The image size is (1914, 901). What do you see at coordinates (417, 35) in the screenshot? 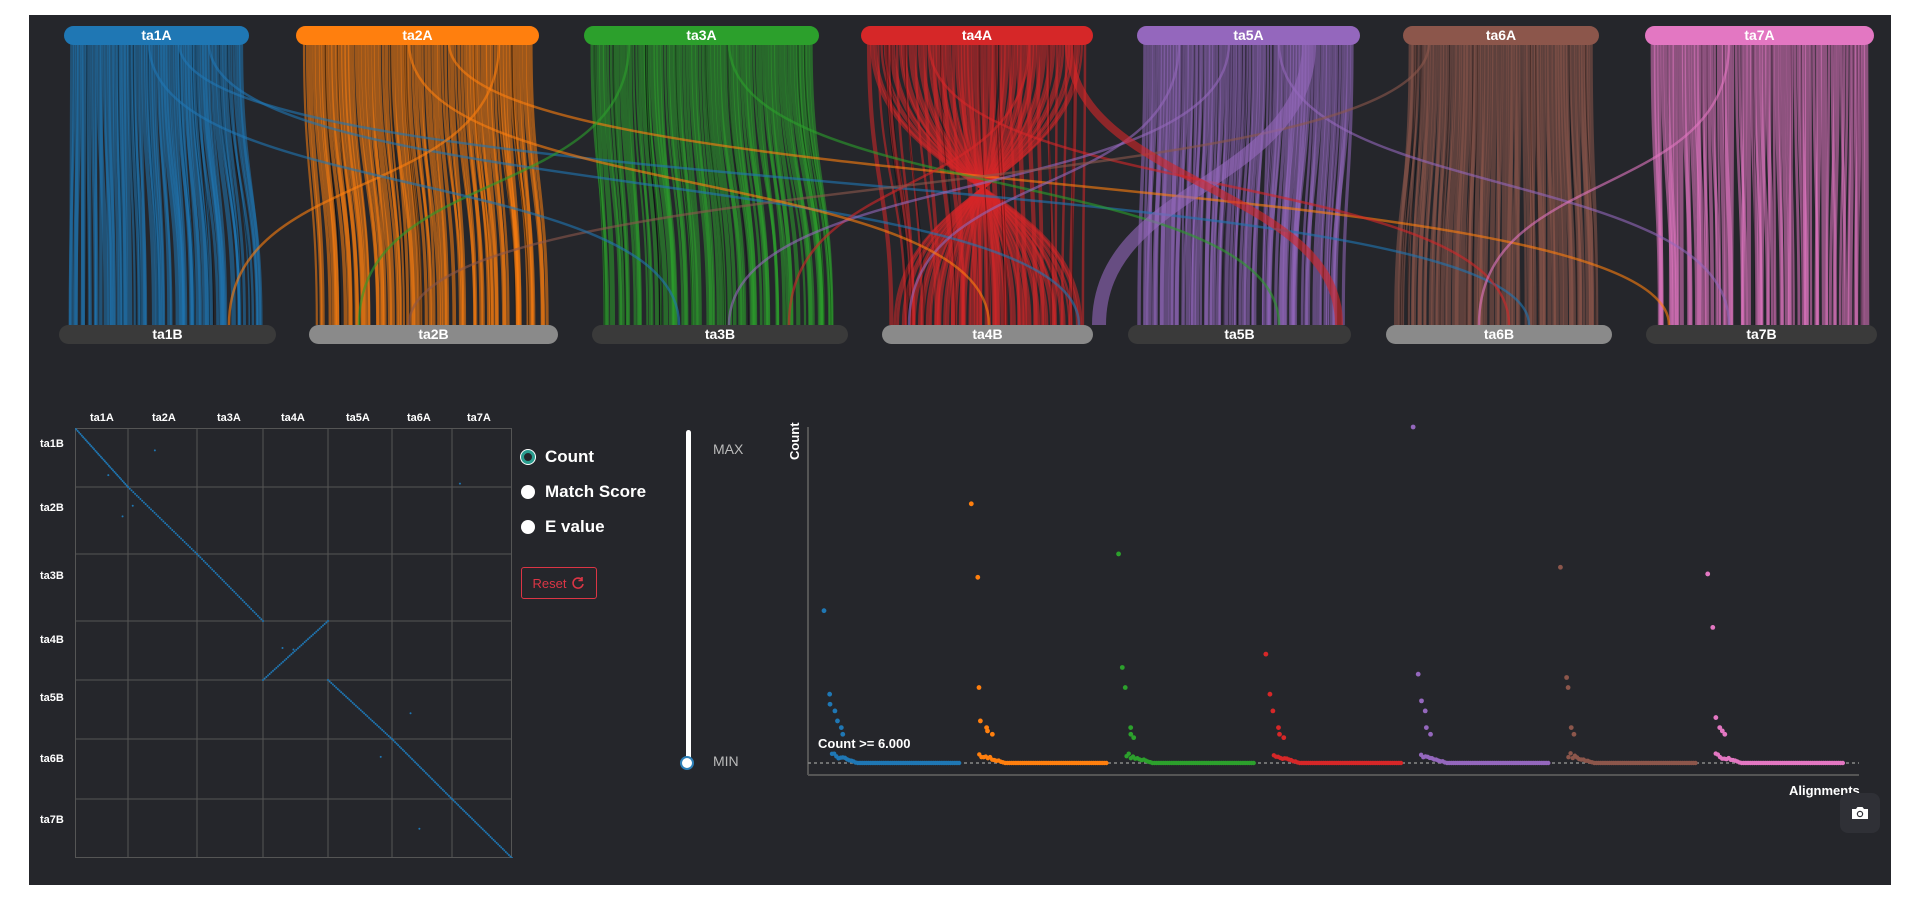
I see `chromosome-ta2A: ta2A` at bounding box center [417, 35].